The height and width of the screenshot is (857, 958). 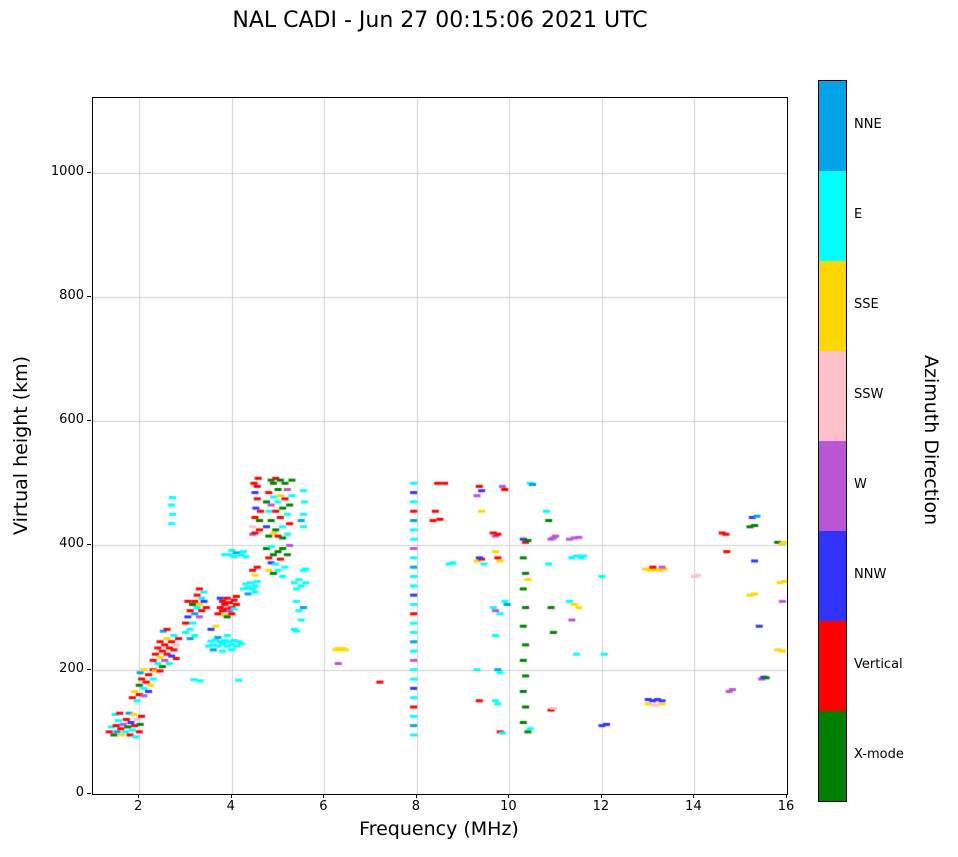 What do you see at coordinates (832, 666) in the screenshot?
I see `colorbar-segment-vertical` at bounding box center [832, 666].